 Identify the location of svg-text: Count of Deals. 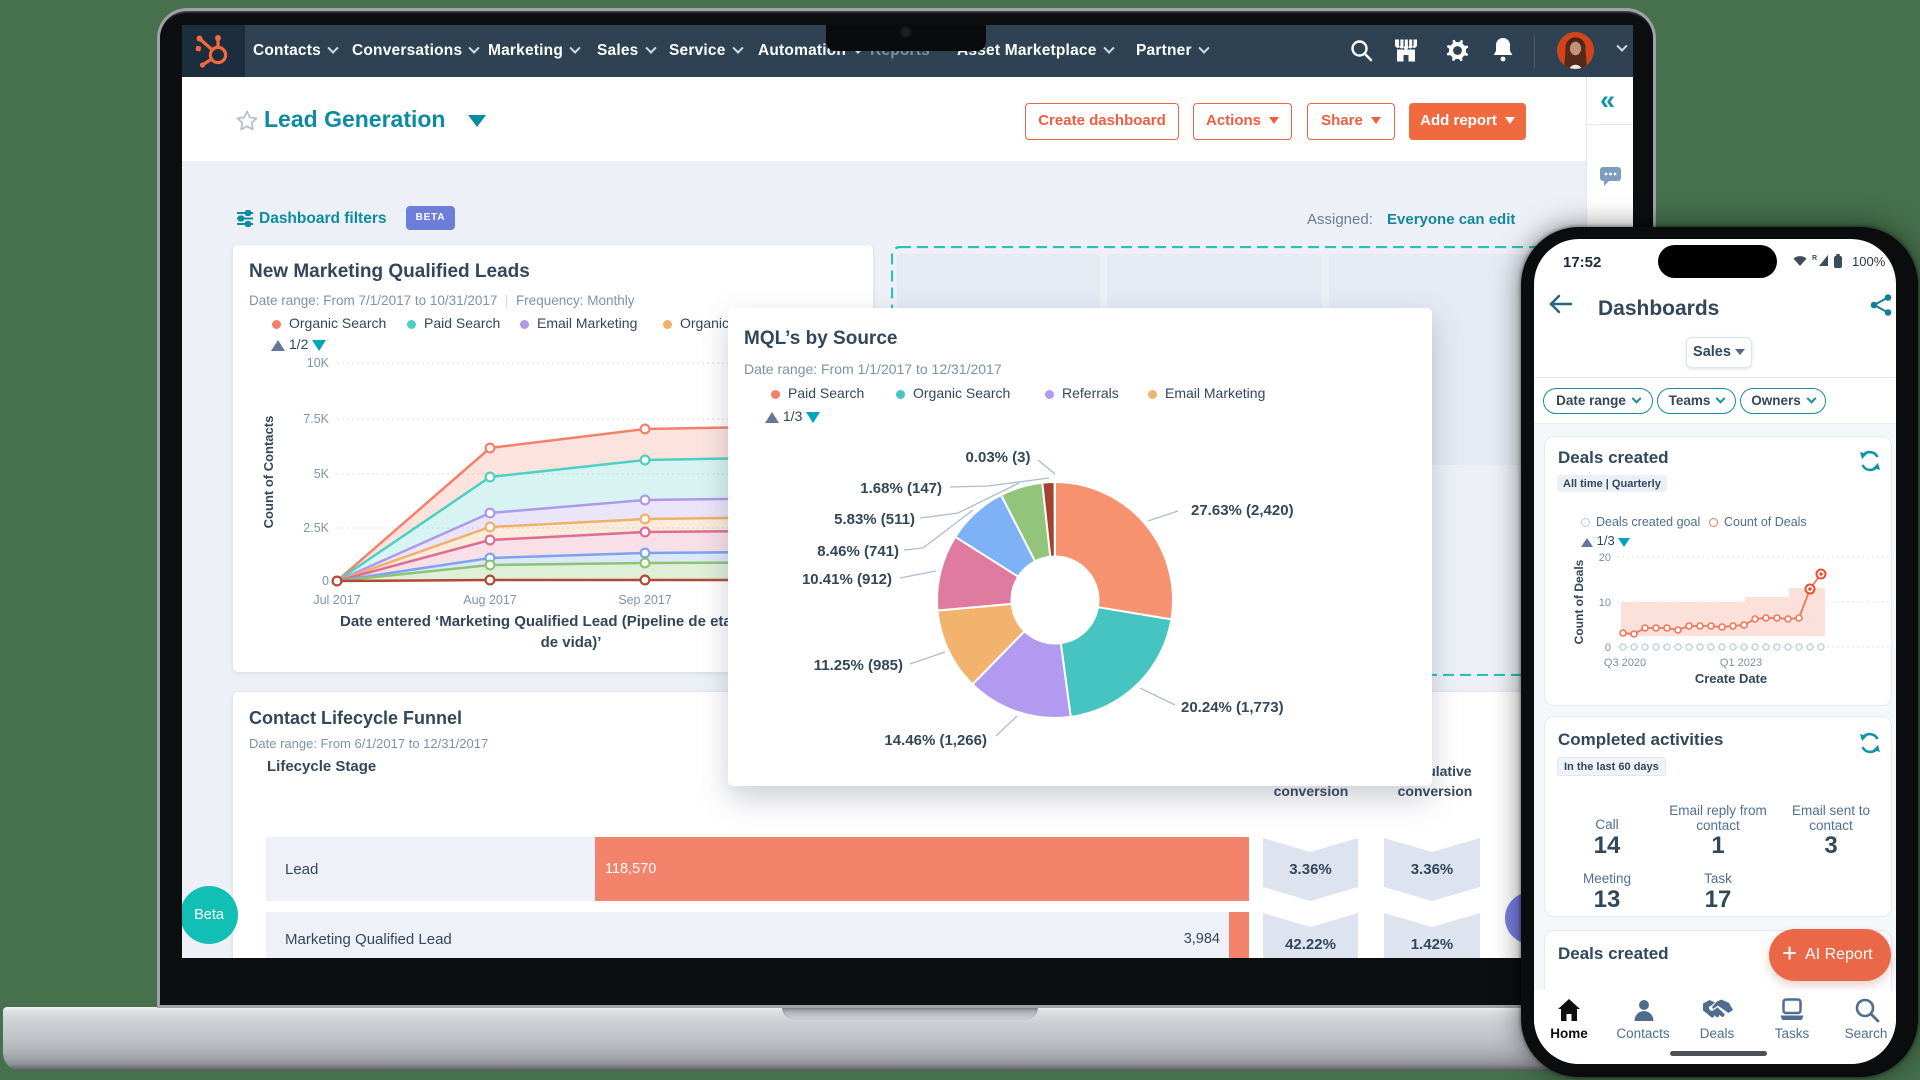
(1579, 601).